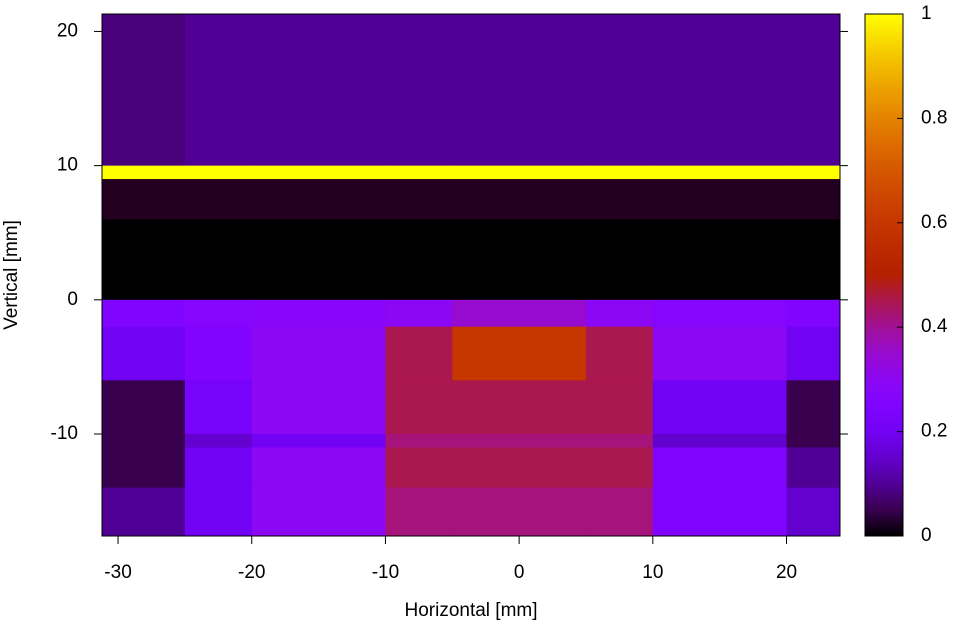 This screenshot has width=953, height=630. Describe the element at coordinates (385, 572) in the screenshot. I see `x-tick-label: -10` at that location.